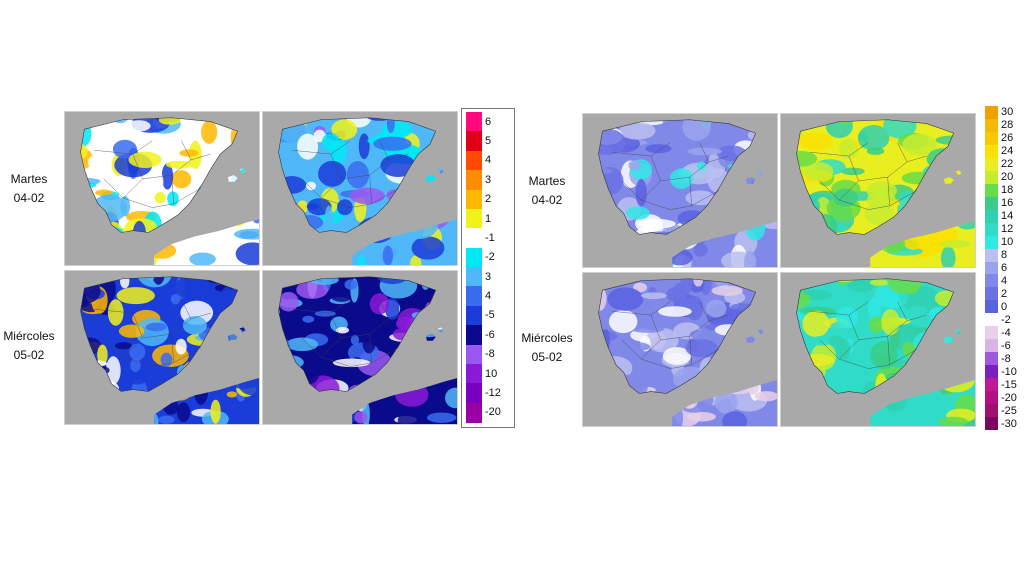 The width and height of the screenshot is (1024, 576). What do you see at coordinates (1006, 358) in the screenshot?
I see `temperature-legend-label: -8` at bounding box center [1006, 358].